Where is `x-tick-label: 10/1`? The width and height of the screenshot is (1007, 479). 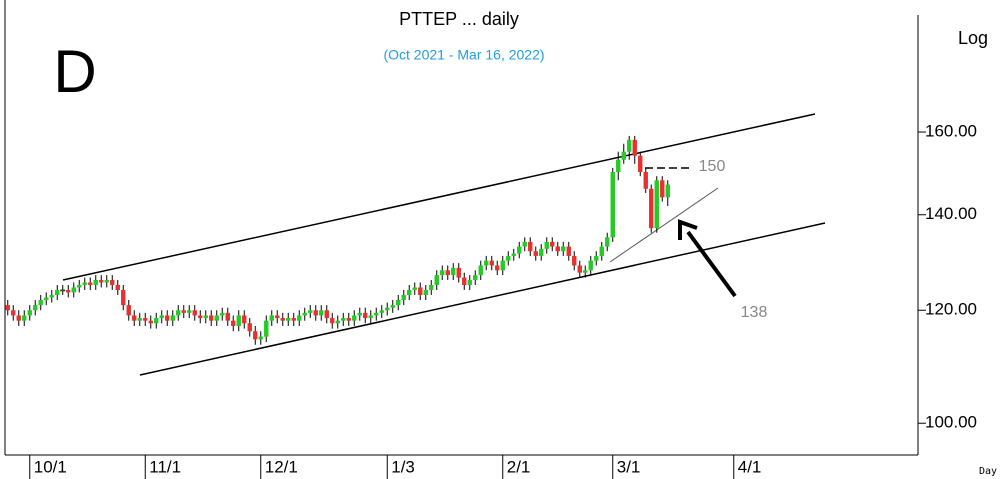
x-tick-label: 10/1 is located at coordinates (50, 466).